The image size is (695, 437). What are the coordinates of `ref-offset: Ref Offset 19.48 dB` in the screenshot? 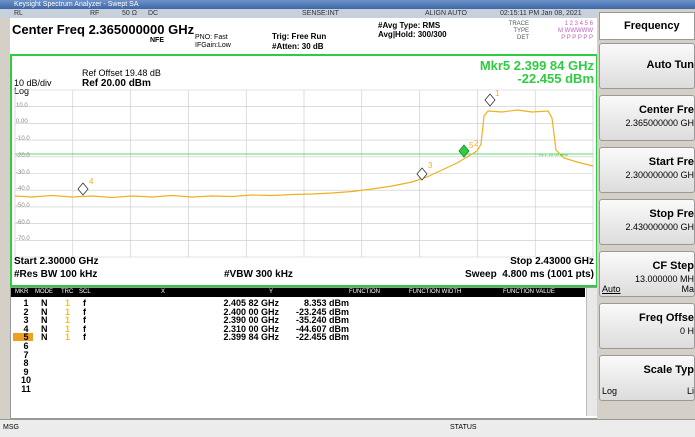 It's located at (121, 73).